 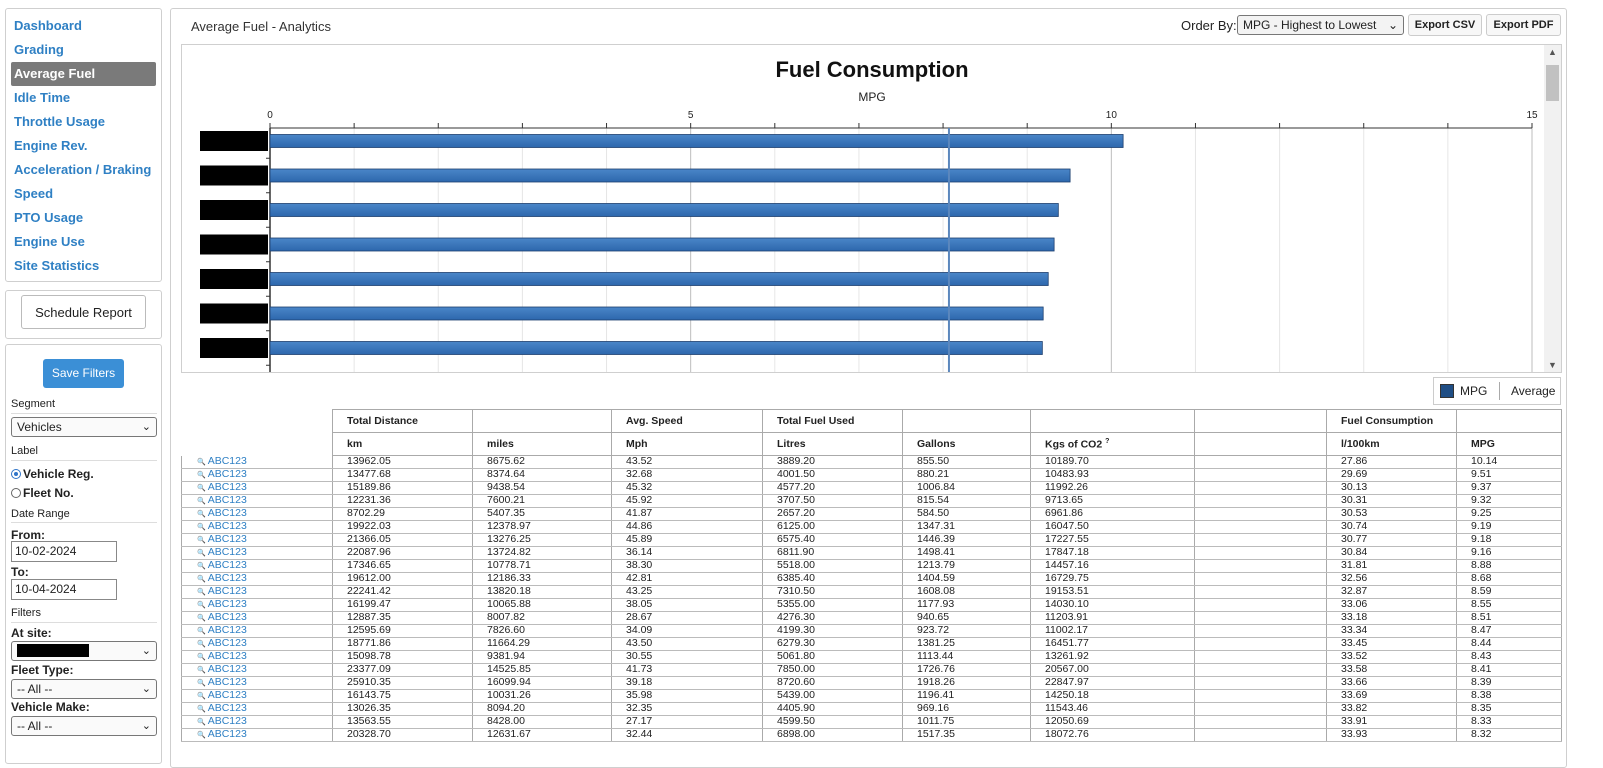 I want to click on table-cell, so click(x=1260, y=540).